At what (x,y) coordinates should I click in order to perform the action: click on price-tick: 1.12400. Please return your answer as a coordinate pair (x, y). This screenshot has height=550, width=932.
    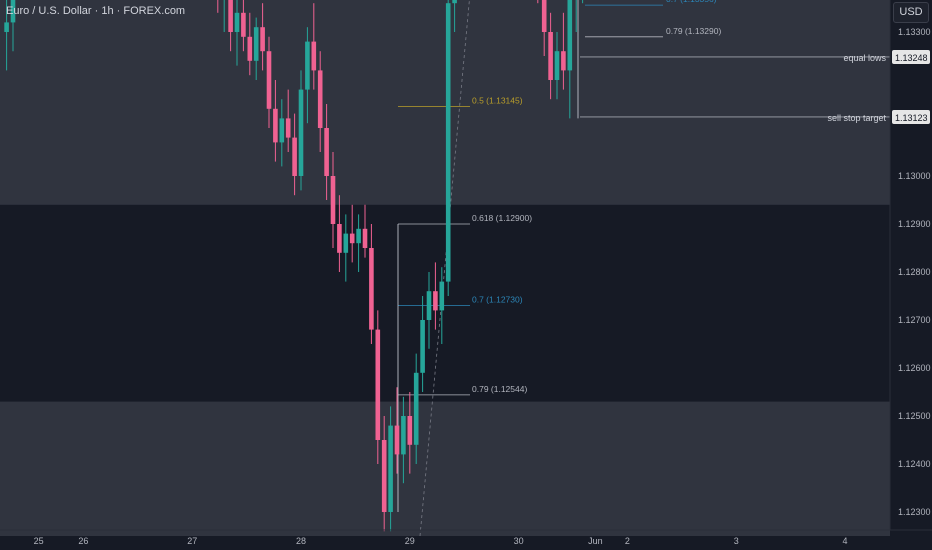
    Looking at the image, I should click on (914, 464).